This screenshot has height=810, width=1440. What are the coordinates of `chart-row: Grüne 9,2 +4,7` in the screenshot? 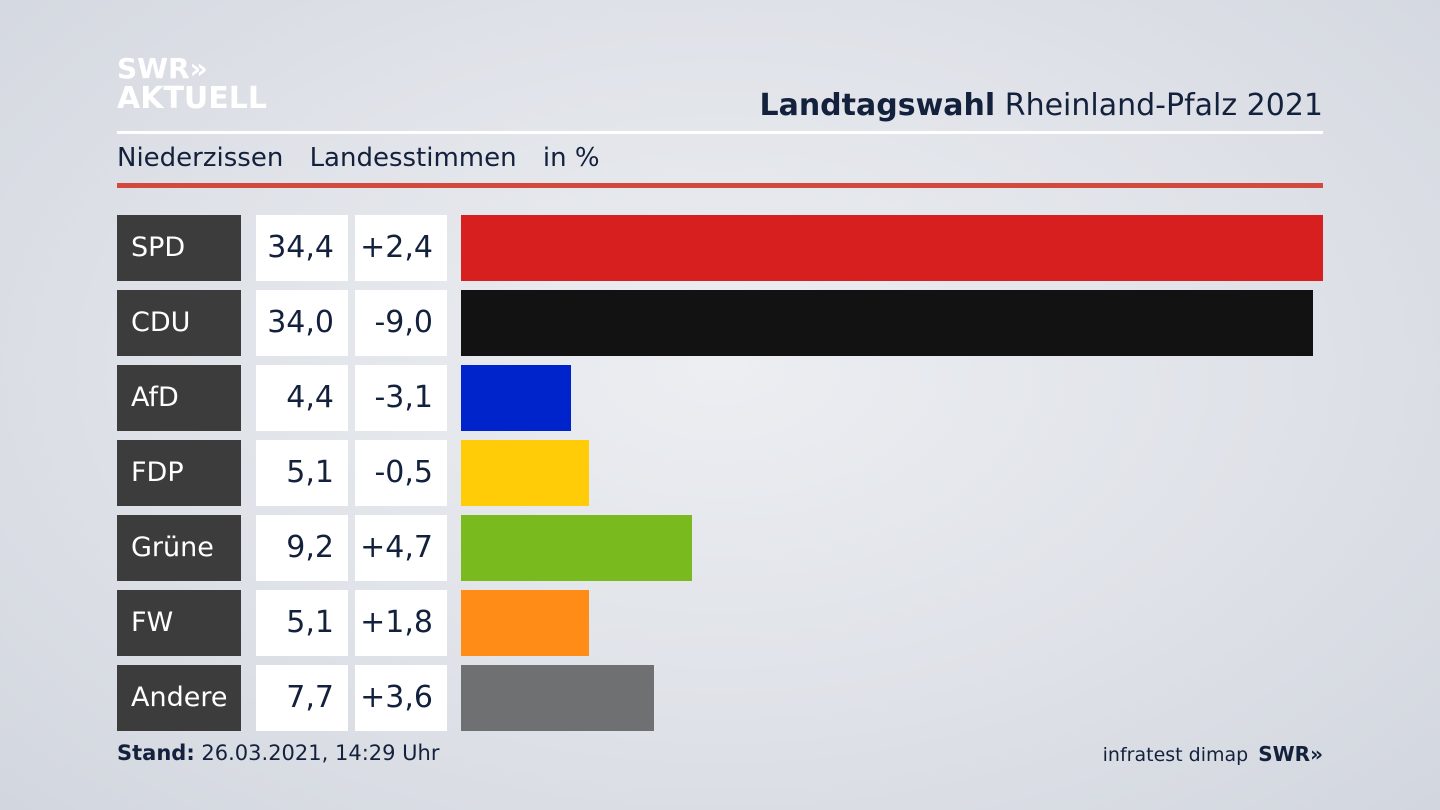 It's located at (720, 548).